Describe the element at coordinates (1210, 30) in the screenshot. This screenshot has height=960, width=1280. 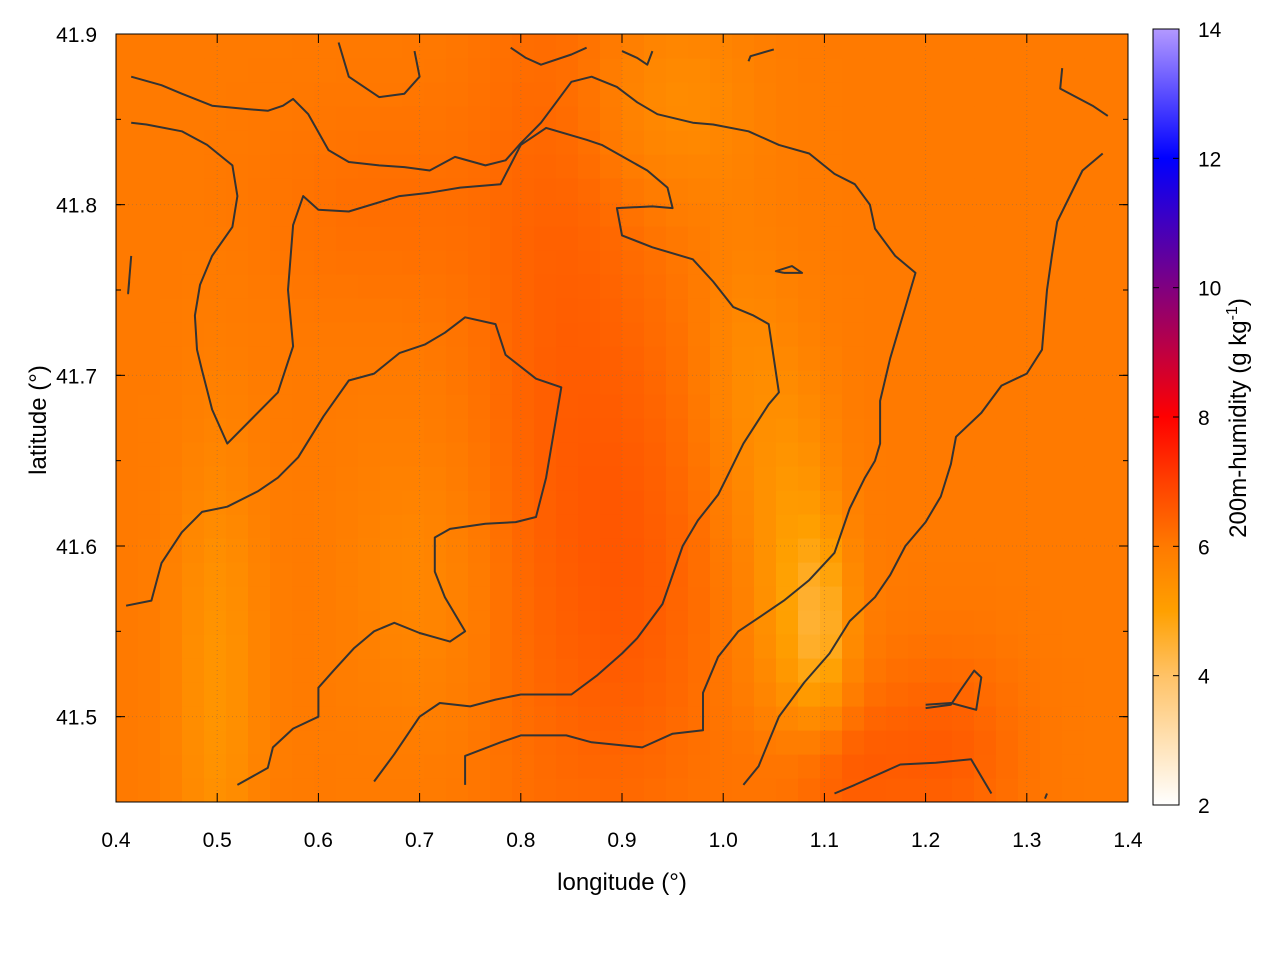
I see `colorbar-tick-label: 14` at that location.